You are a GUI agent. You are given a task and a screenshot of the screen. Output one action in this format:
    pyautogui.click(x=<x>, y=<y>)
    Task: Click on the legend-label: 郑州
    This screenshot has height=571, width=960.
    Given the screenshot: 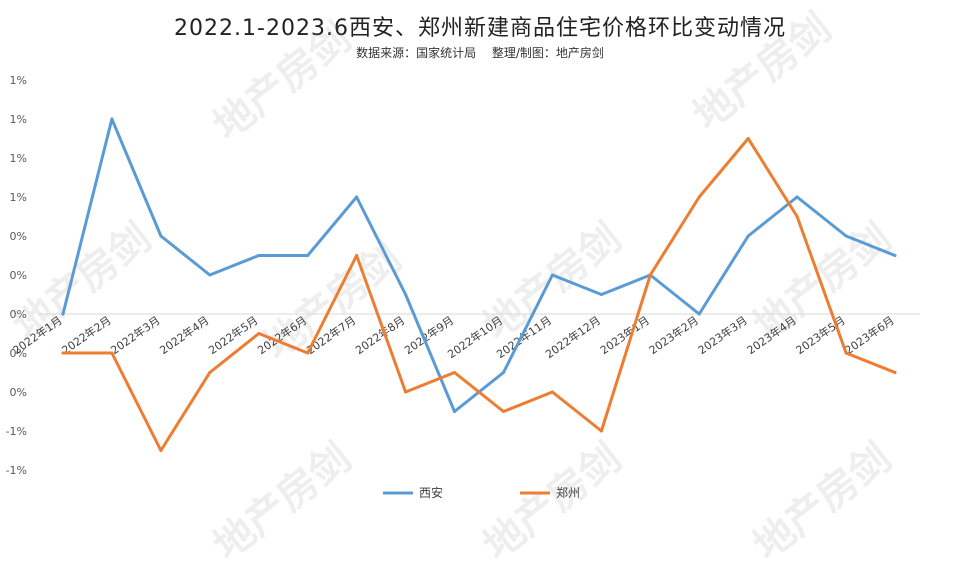 What is the action you would take?
    pyautogui.click(x=568, y=492)
    